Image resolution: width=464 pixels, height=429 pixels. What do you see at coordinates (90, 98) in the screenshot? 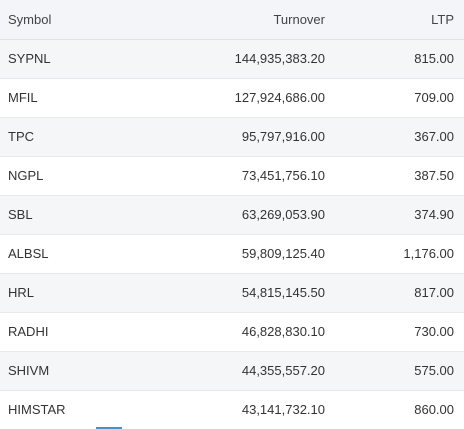
I see `cell-symbol: MFIL` at bounding box center [90, 98].